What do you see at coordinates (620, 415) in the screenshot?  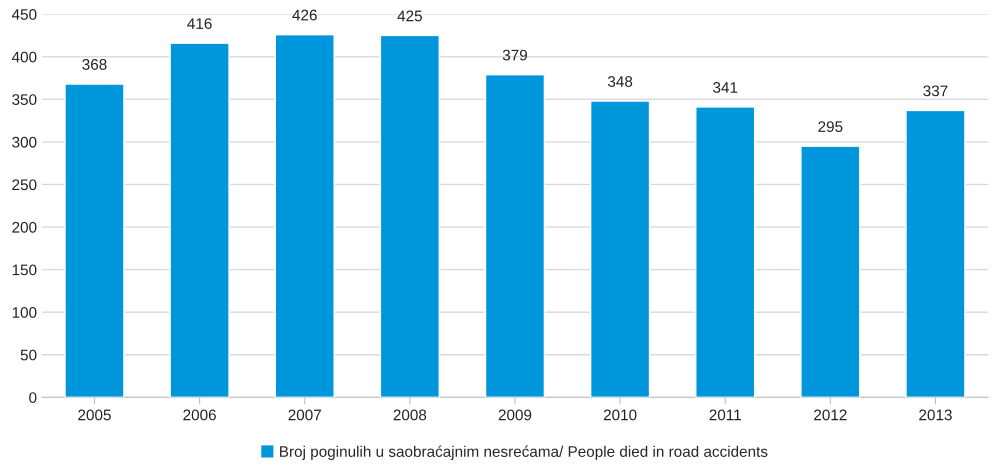 I see `x-tick-label: 2010` at bounding box center [620, 415].